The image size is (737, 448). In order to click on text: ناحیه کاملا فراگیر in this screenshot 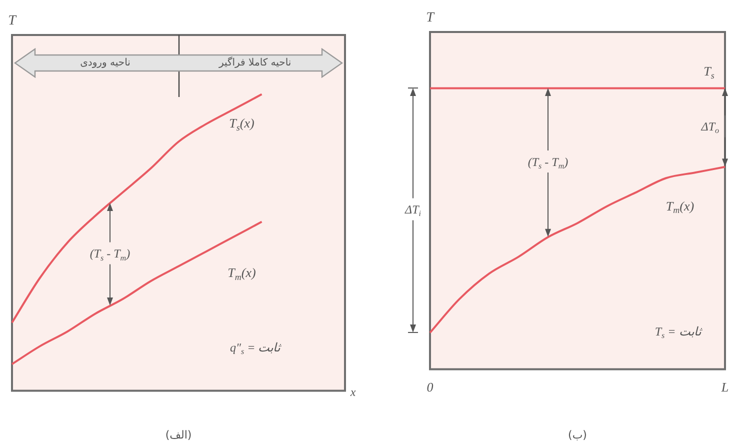, I will do `click(255, 63)`.